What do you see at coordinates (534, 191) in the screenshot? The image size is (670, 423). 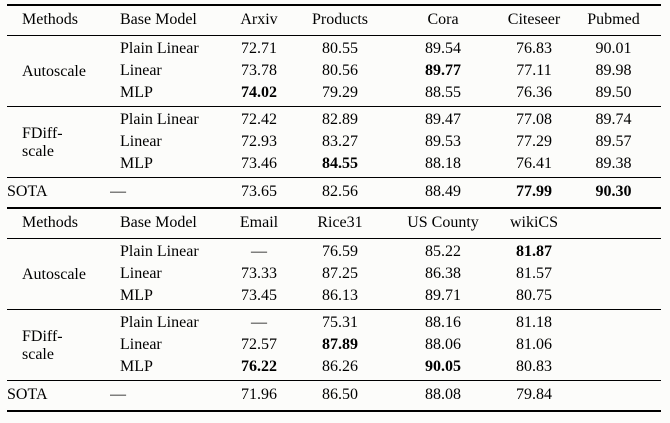 I see `value-cell: 77.99` at bounding box center [534, 191].